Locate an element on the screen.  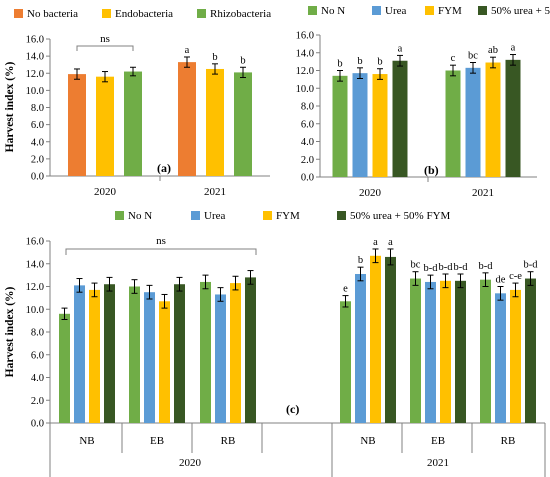
year-label: 2021 is located at coordinates (438, 463).